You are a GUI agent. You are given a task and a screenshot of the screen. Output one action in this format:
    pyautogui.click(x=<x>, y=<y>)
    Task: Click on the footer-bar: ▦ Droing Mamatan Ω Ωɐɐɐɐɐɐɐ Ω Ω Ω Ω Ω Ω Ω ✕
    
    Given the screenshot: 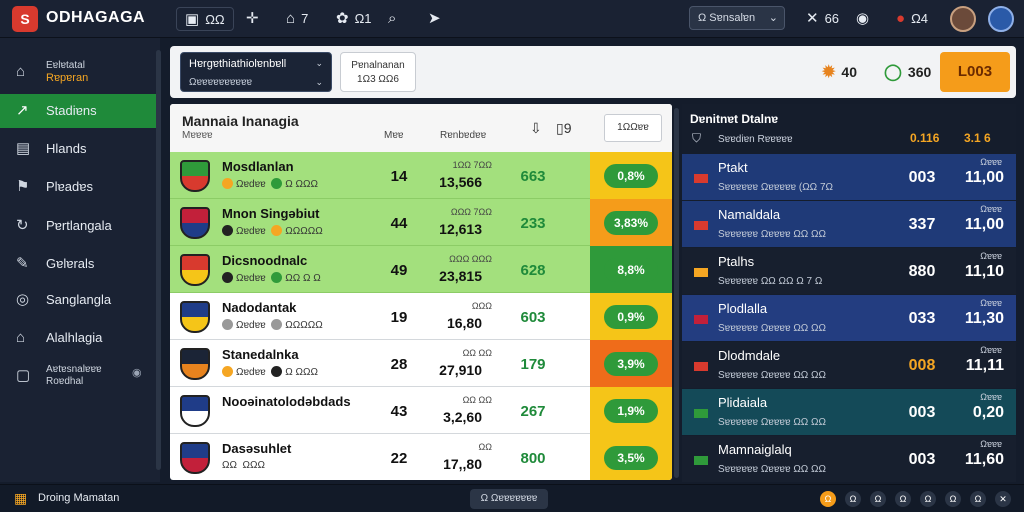 What is the action you would take?
    pyautogui.click(x=512, y=498)
    